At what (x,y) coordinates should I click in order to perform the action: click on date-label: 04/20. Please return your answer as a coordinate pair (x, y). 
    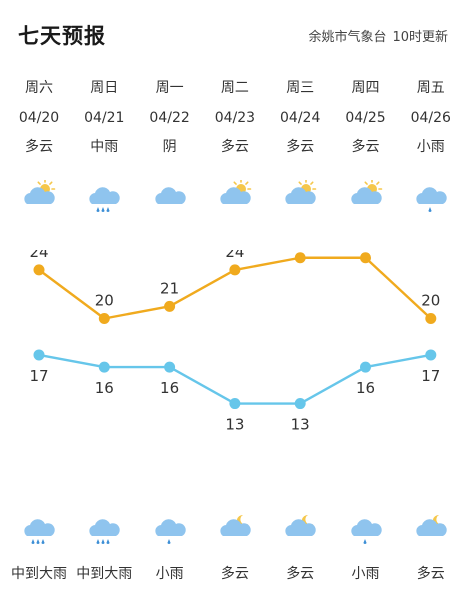
    Looking at the image, I should click on (39, 118).